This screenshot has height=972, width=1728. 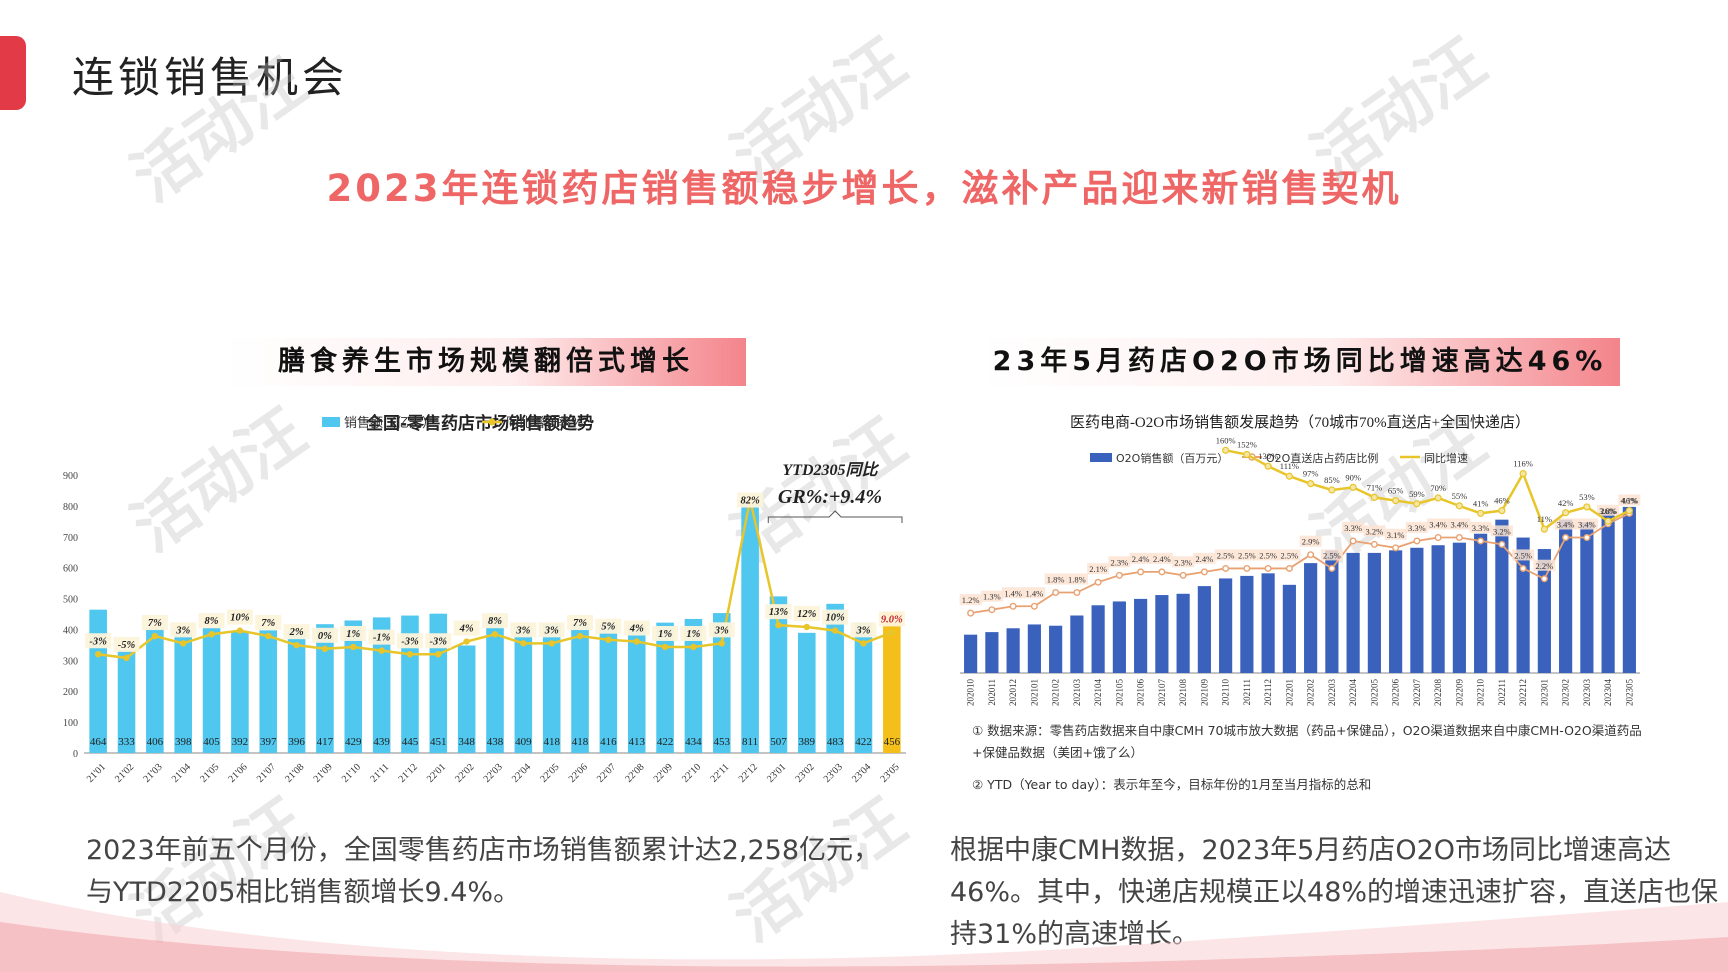 I want to click on x-tick-label: 202101, so click(x=1034, y=692).